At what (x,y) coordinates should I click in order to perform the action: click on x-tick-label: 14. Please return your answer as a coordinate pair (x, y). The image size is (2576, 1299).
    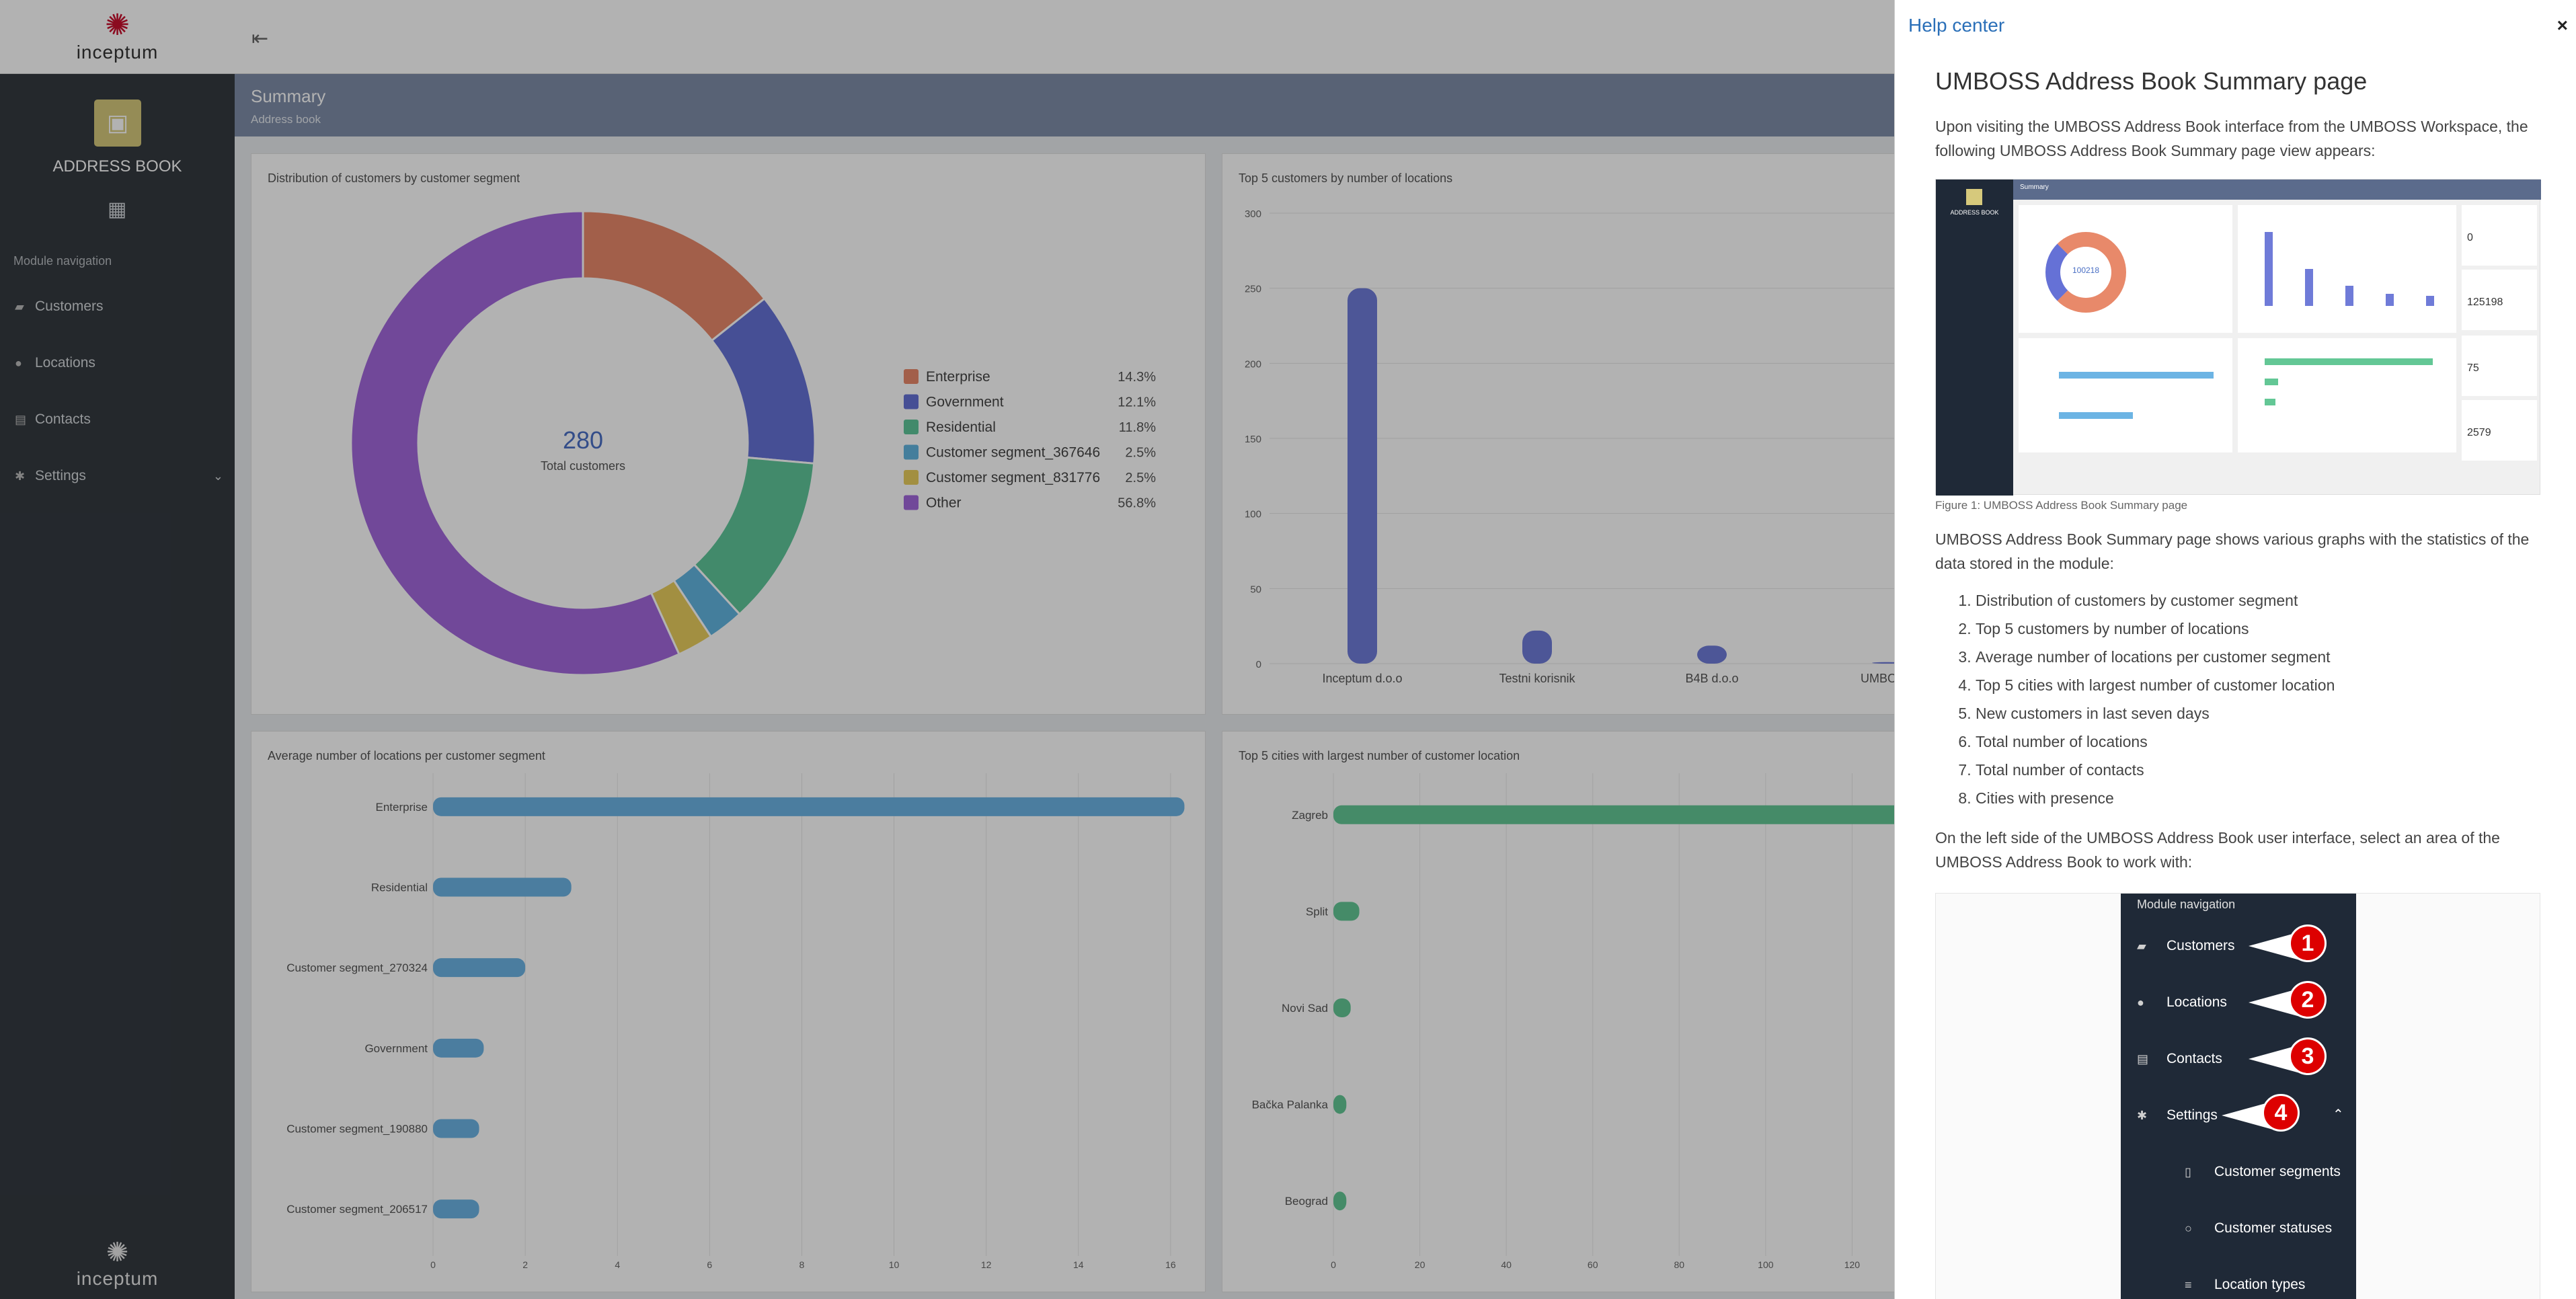
    Looking at the image, I should click on (1079, 1264).